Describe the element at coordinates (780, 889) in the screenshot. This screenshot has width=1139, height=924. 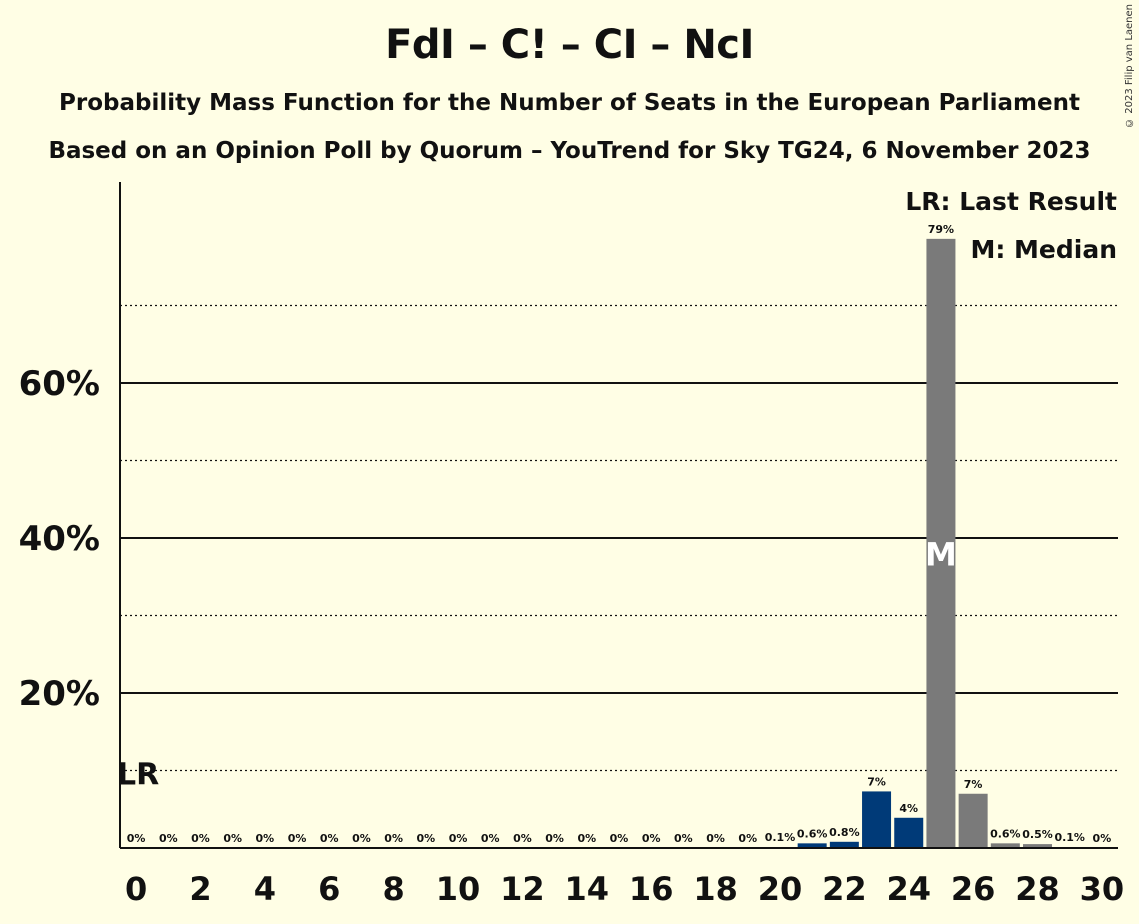
I see `x-tick-label: 20` at that location.